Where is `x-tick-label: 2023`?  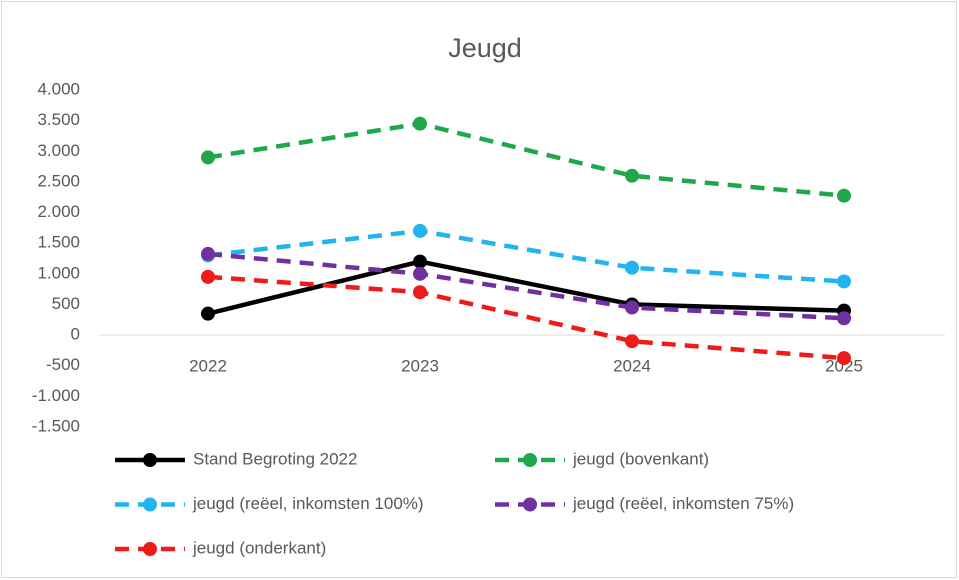
x-tick-label: 2023 is located at coordinates (420, 366).